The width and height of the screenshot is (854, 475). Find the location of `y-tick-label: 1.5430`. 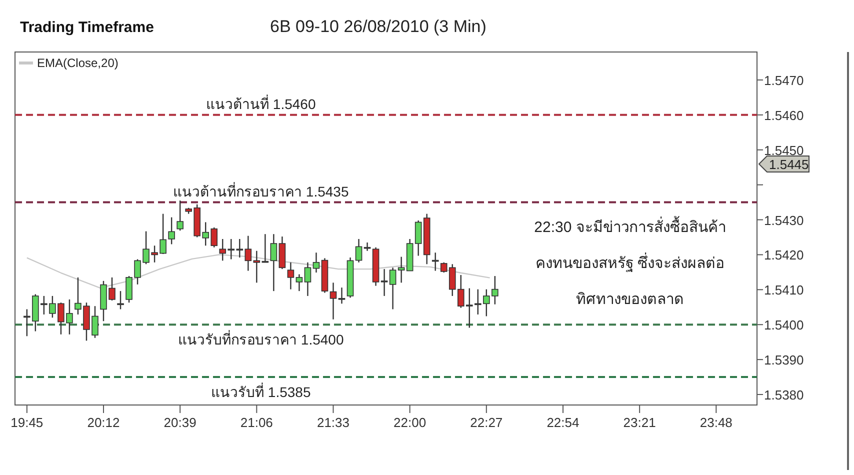

y-tick-label: 1.5430 is located at coordinates (784, 220).